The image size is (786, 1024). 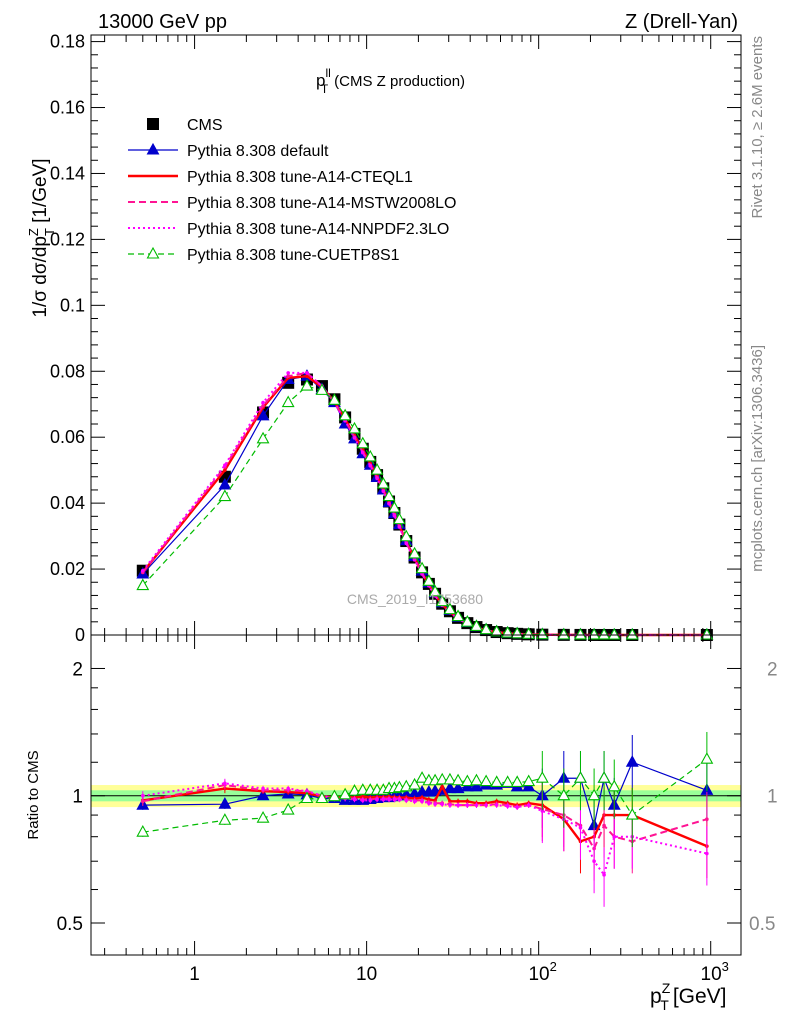 I want to click on legend-marker-cms, so click(x=153, y=124).